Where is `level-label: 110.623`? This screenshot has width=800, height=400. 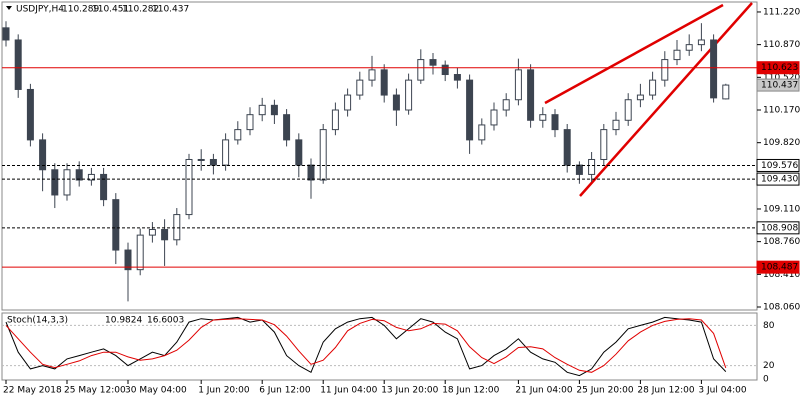
level-label: 110.623 is located at coordinates (779, 68).